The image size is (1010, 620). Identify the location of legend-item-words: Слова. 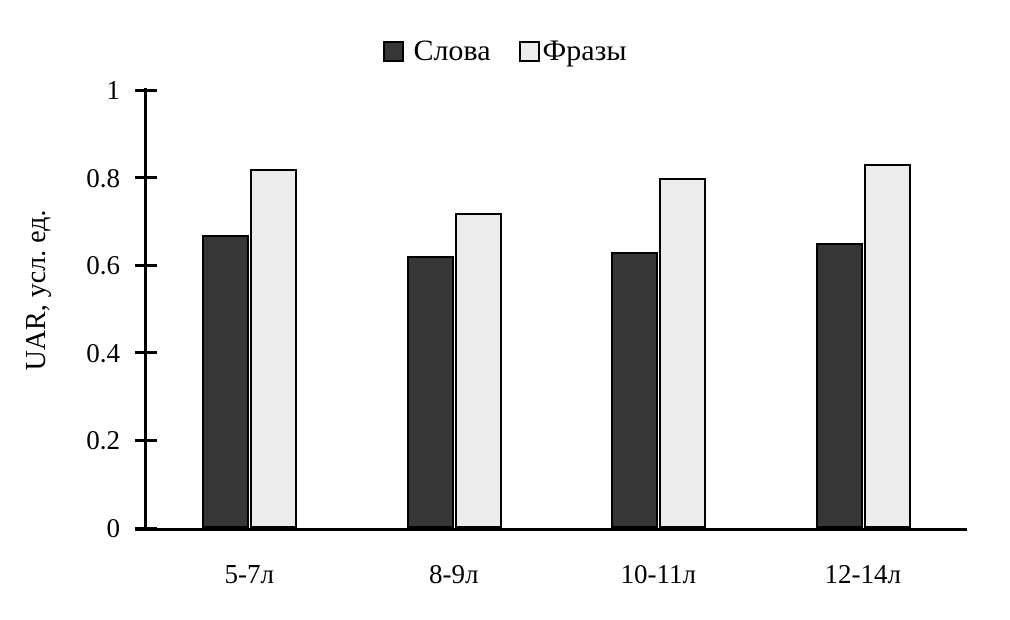
(437, 50).